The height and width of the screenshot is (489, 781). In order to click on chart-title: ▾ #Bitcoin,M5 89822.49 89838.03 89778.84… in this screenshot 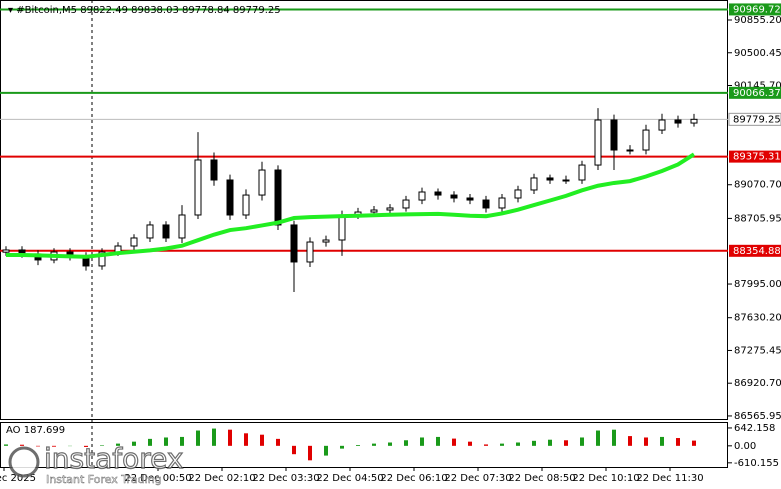, I will do `click(144, 10)`.